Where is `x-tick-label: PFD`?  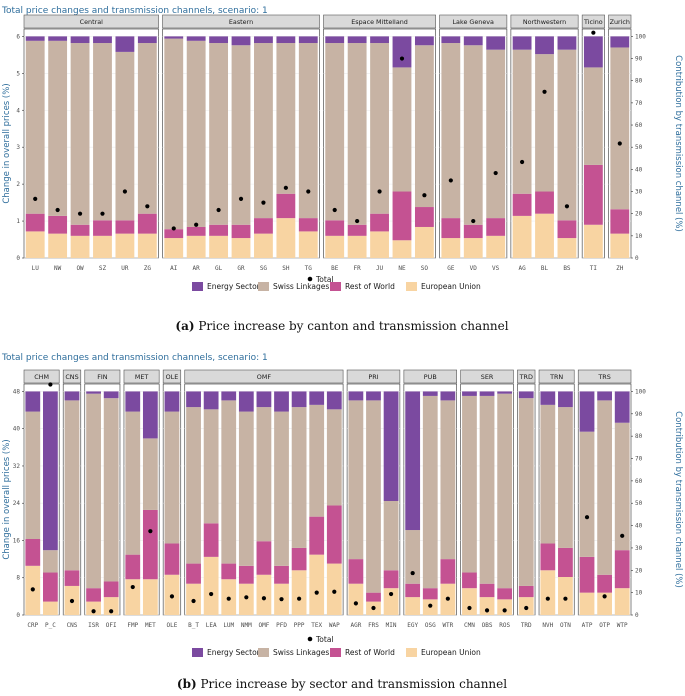 x-tick-label: PFD is located at coordinates (281, 625).